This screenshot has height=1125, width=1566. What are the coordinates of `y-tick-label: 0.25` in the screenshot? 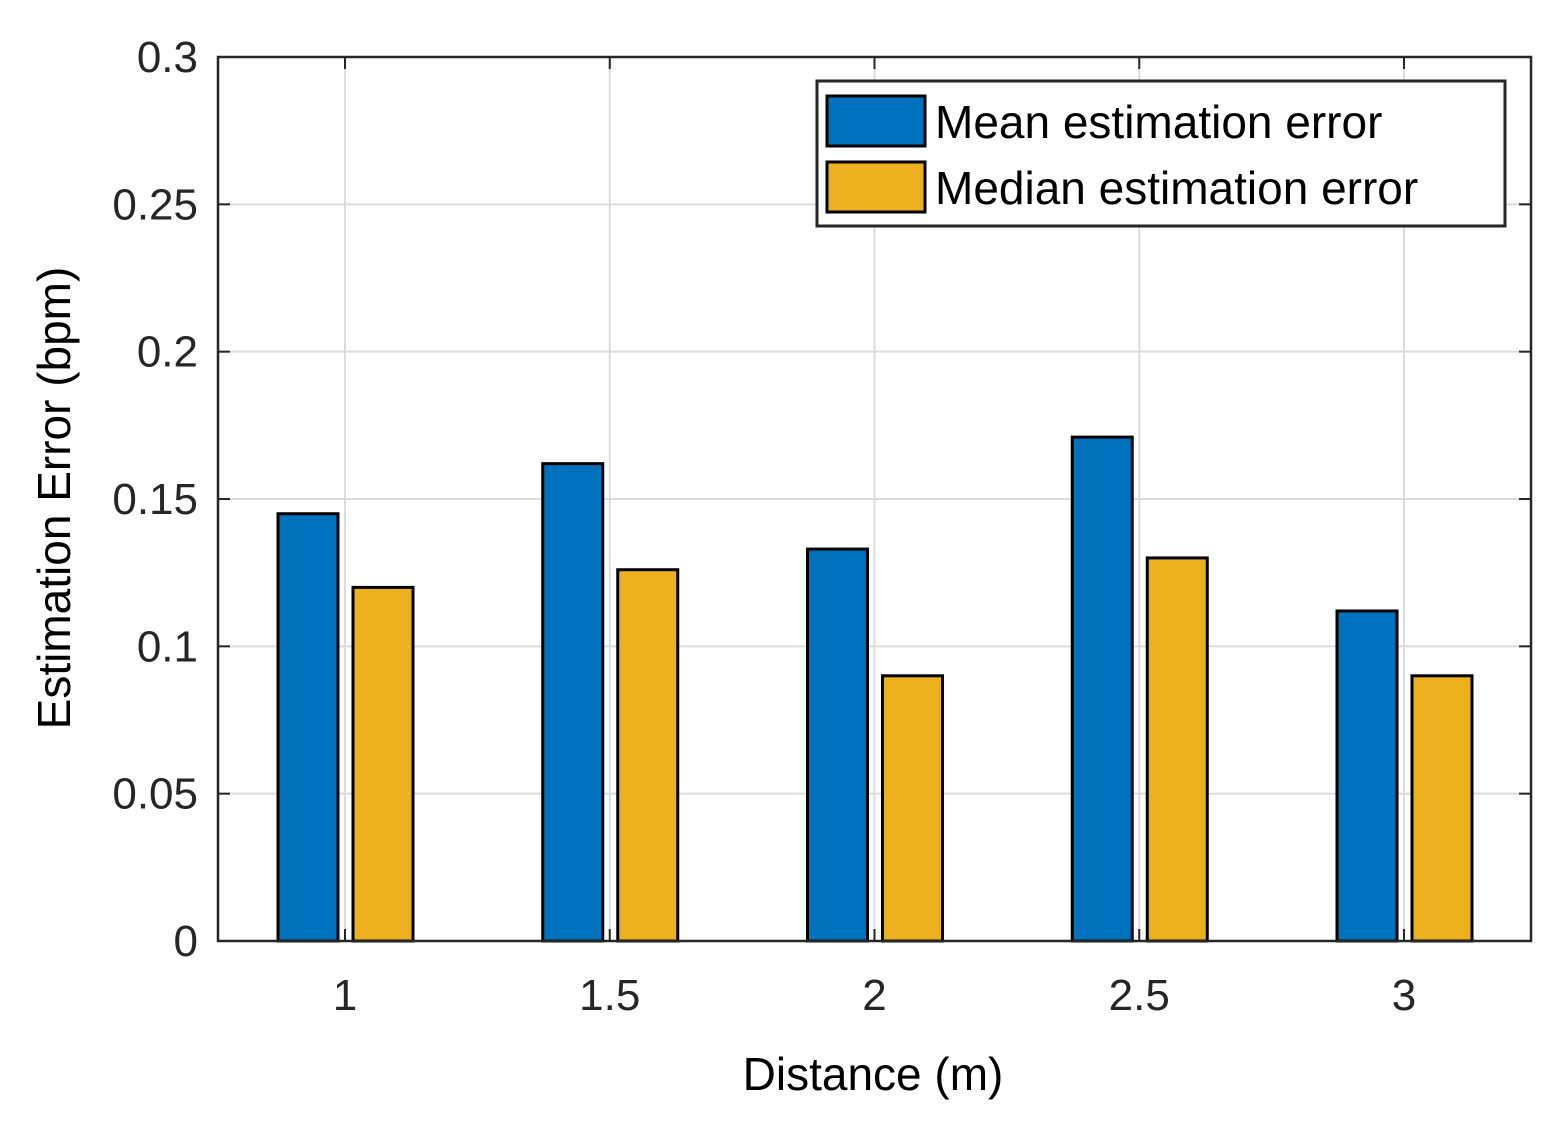 It's located at (155, 204).